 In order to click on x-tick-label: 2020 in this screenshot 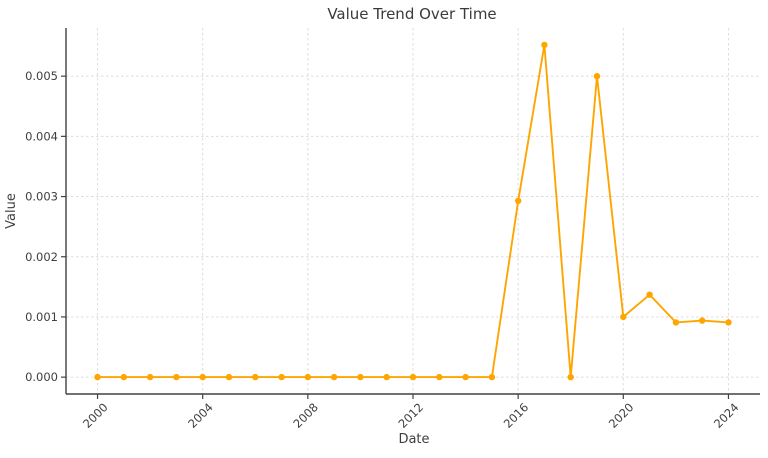, I will do `click(621, 415)`.